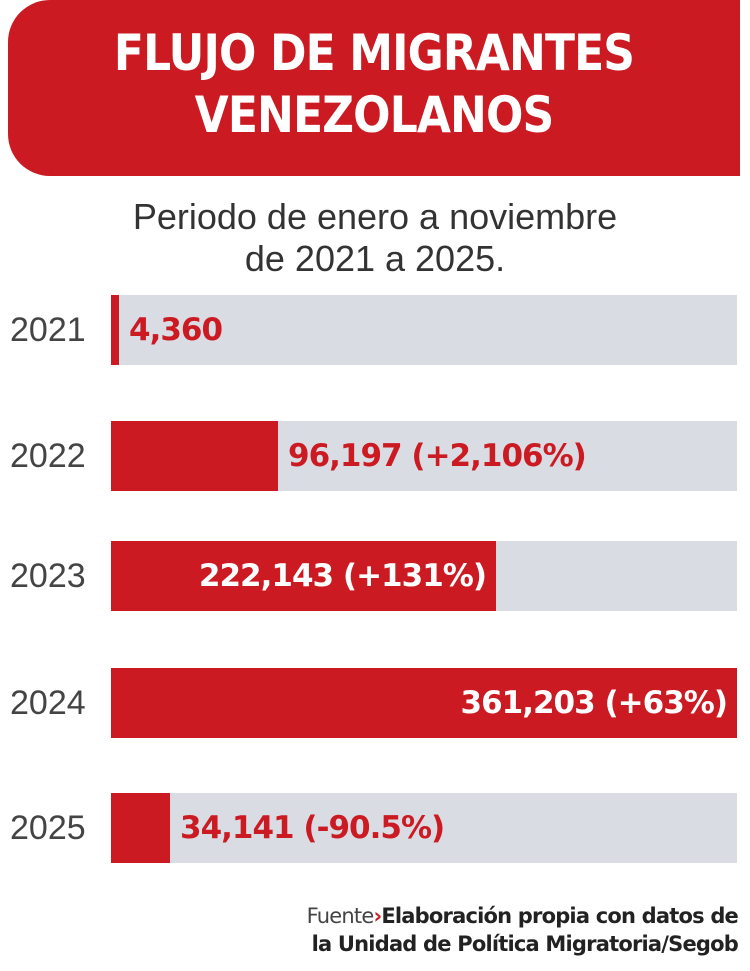 The height and width of the screenshot is (971, 750). What do you see at coordinates (48, 456) in the screenshot?
I see `category-label: 2022` at bounding box center [48, 456].